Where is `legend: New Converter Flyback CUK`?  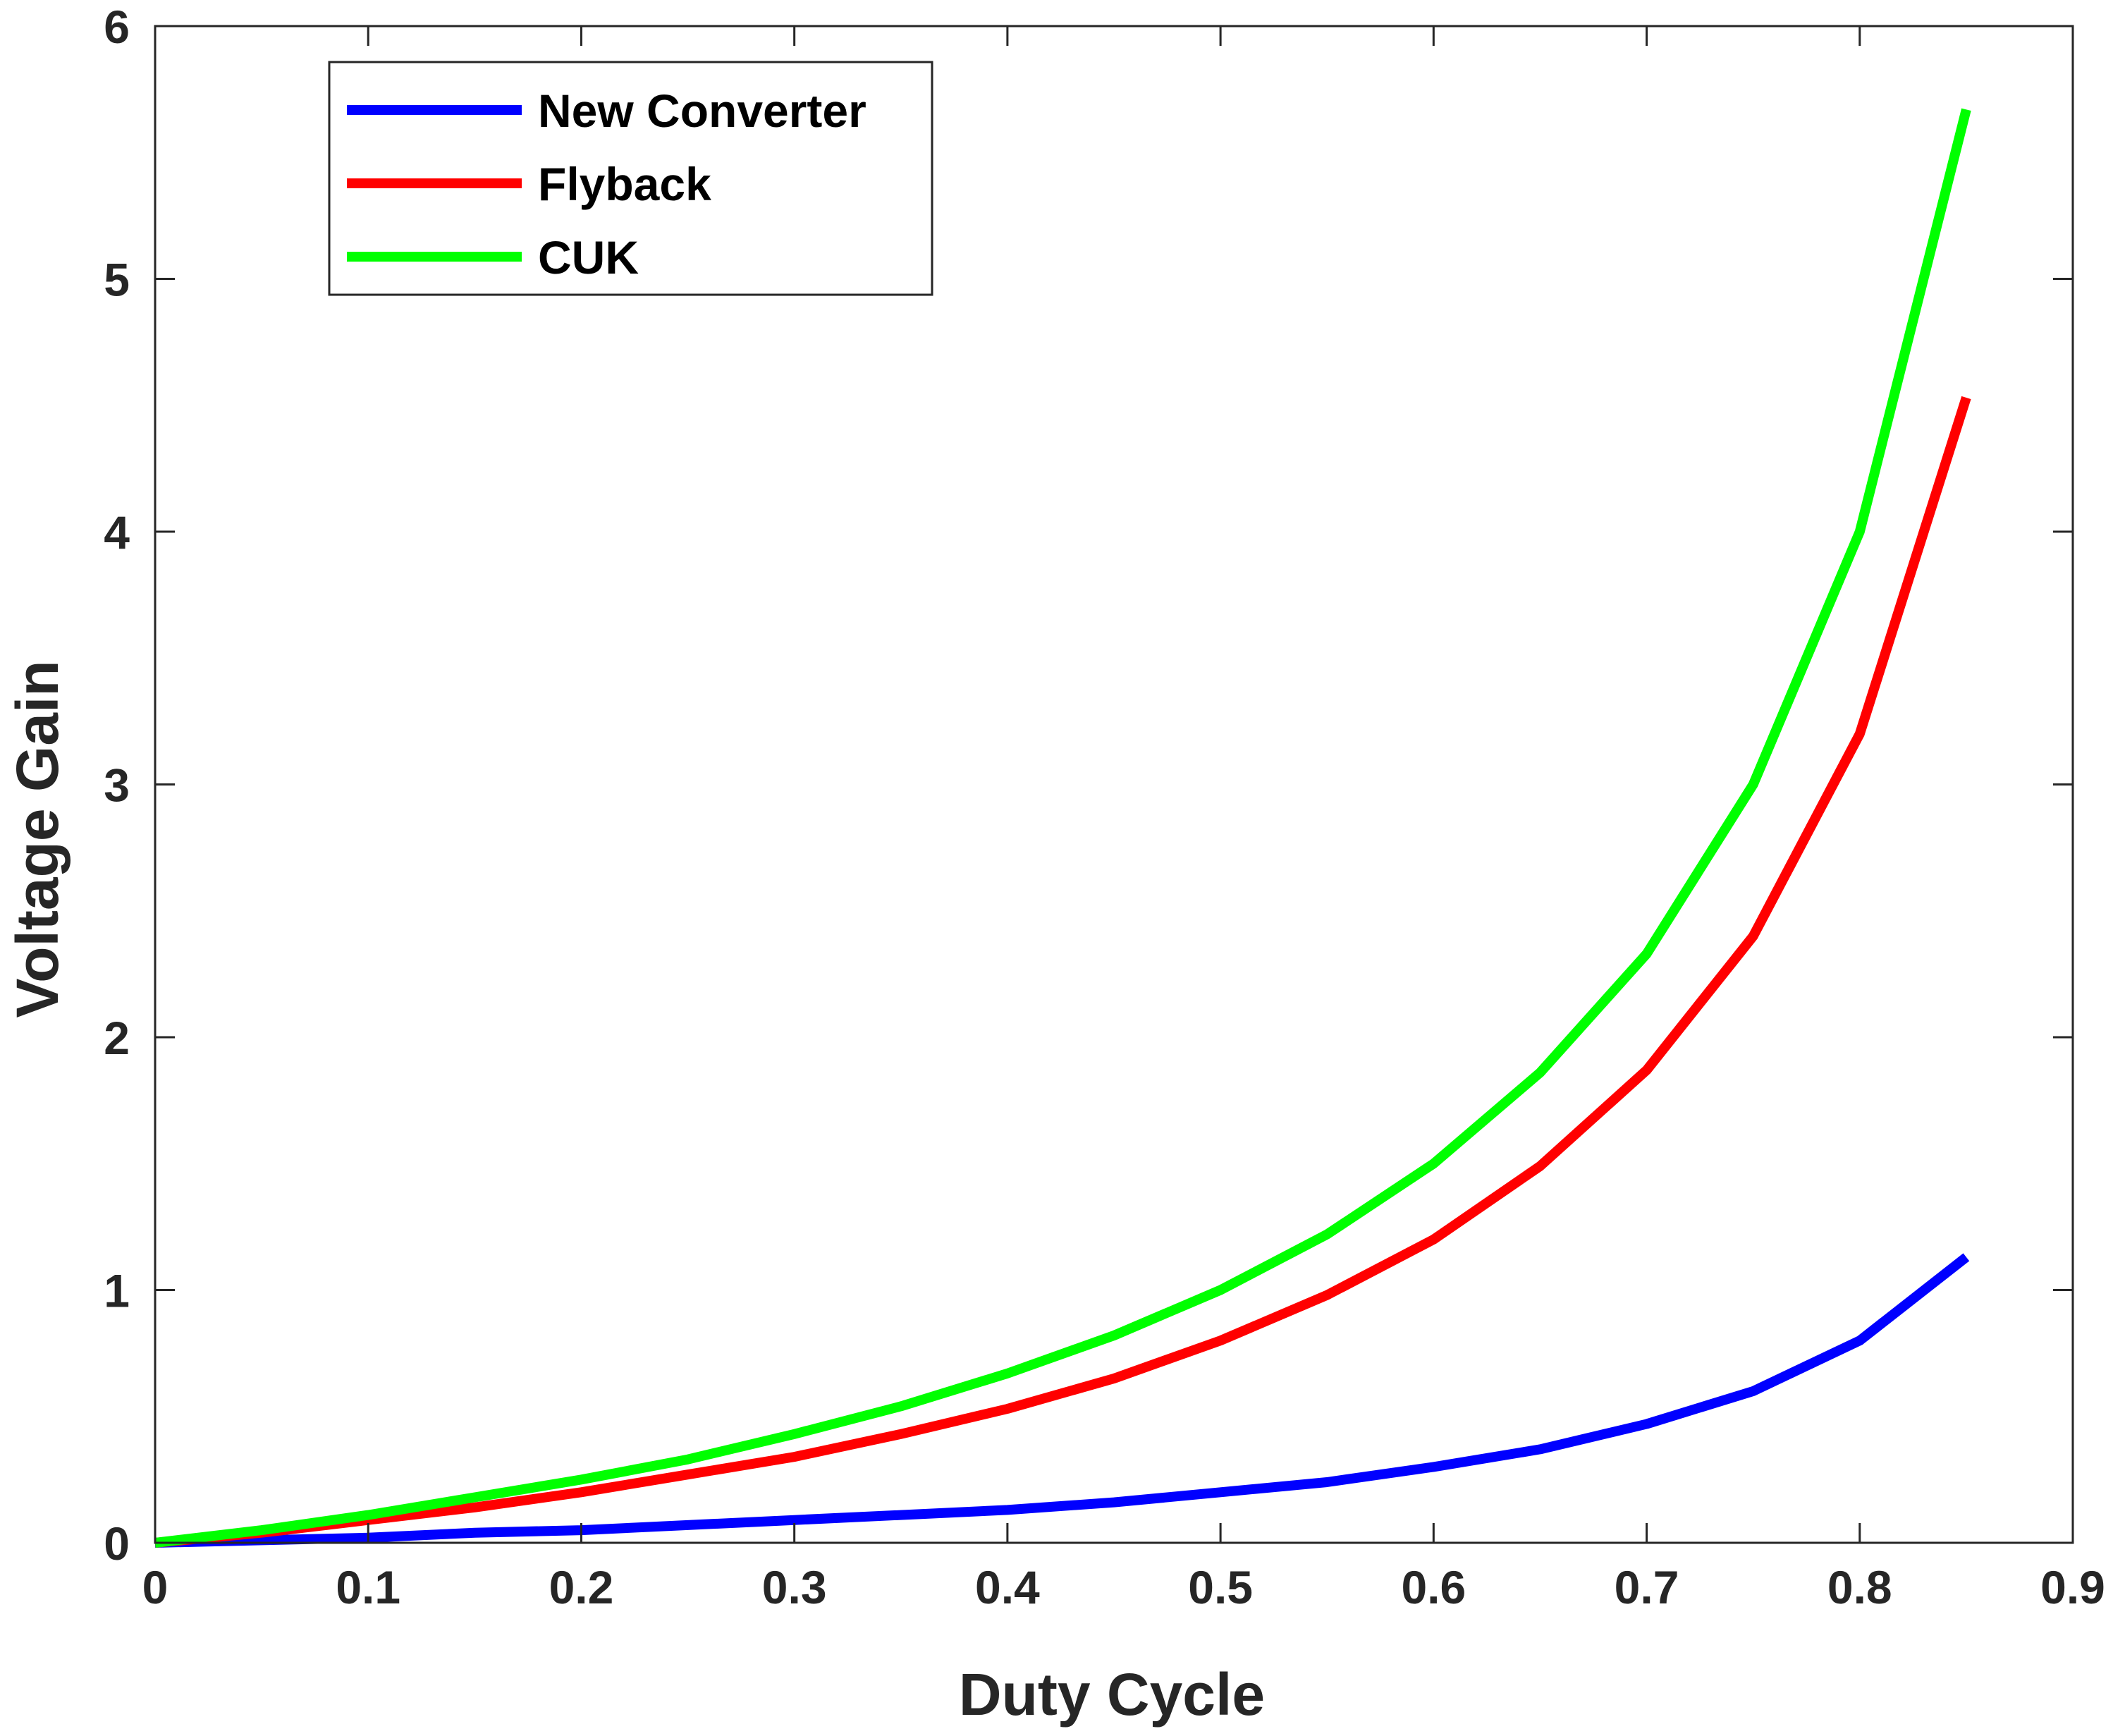 legend: New Converter Flyback CUK is located at coordinates (630, 178).